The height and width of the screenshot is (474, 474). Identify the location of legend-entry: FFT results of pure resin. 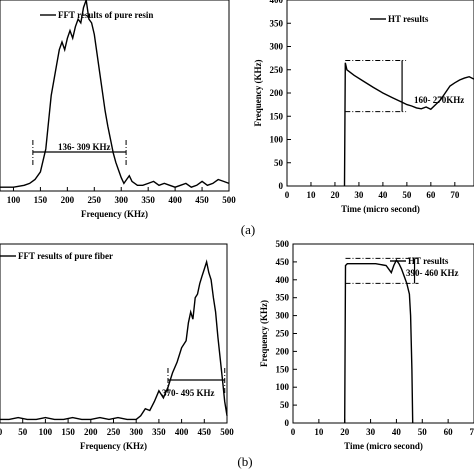
(105, 15).